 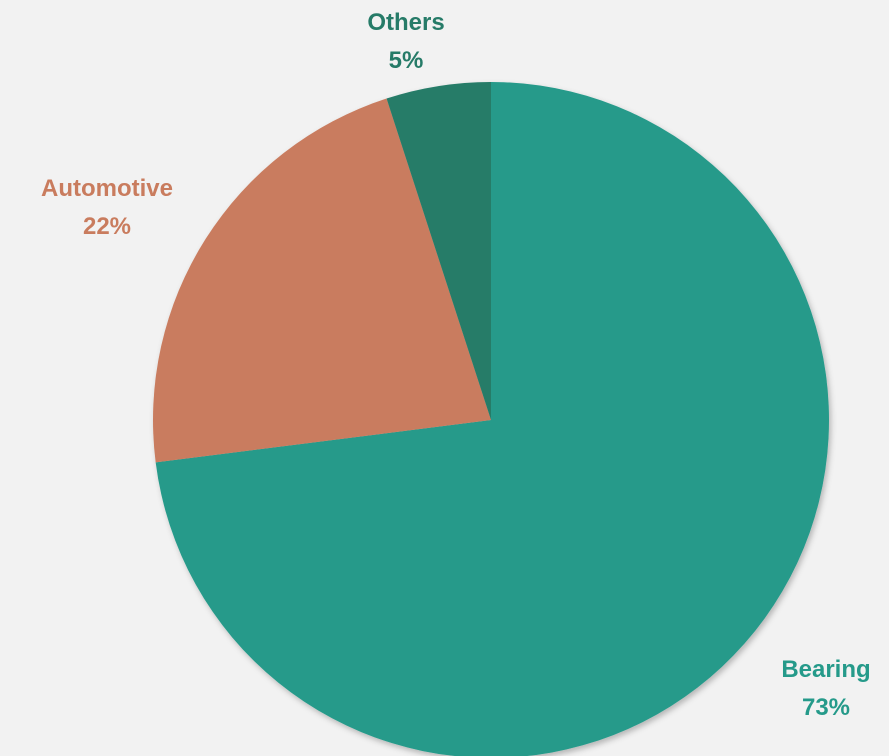 What do you see at coordinates (405, 22) in the screenshot?
I see `slice-label-others-name: Others` at bounding box center [405, 22].